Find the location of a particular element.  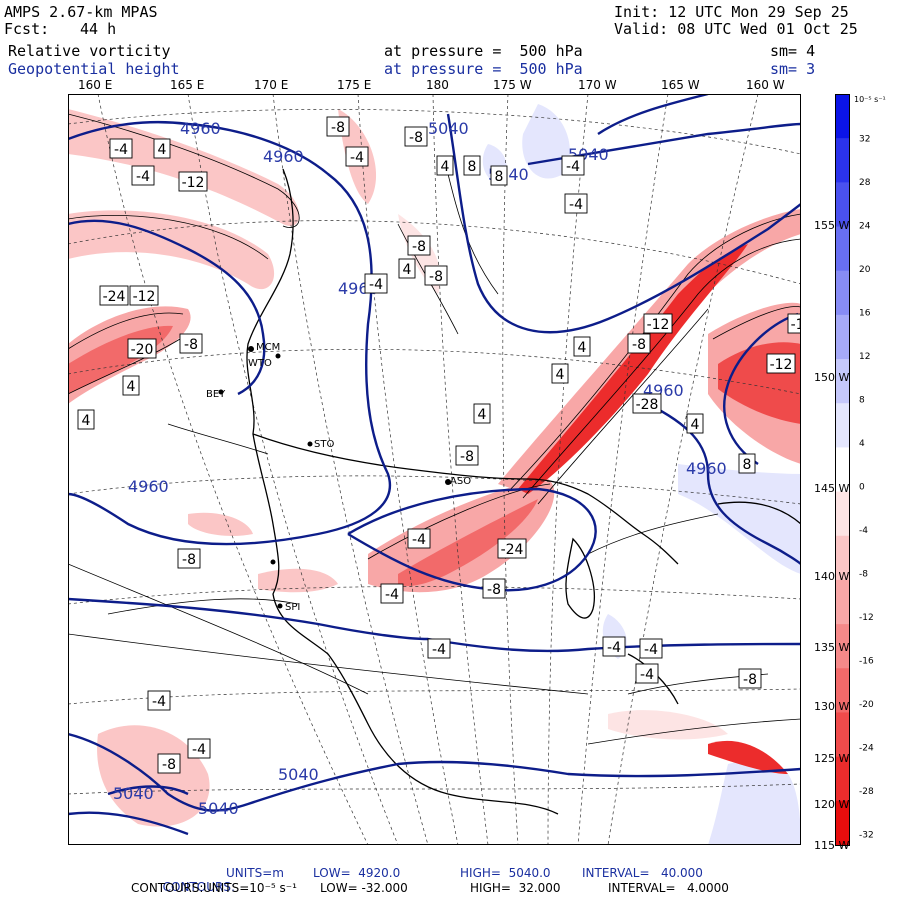

footer1-label: CONTOURS: is located at coordinates (198, 887).